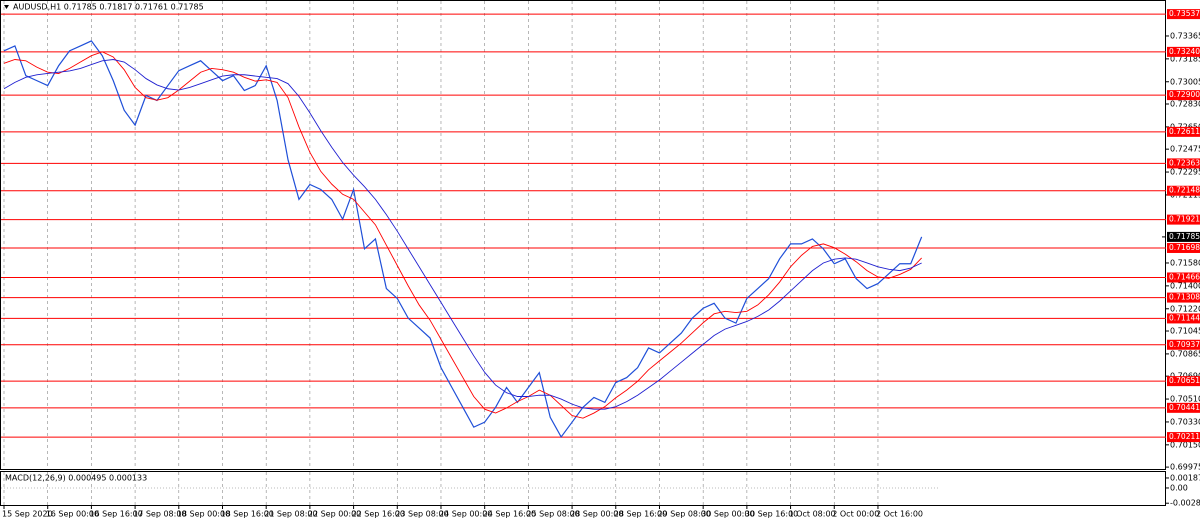 The width and height of the screenshot is (1200, 523). Describe the element at coordinates (290, 514) in the screenshot. I see `x-tick-label: 21 Sep 08:00` at that location.